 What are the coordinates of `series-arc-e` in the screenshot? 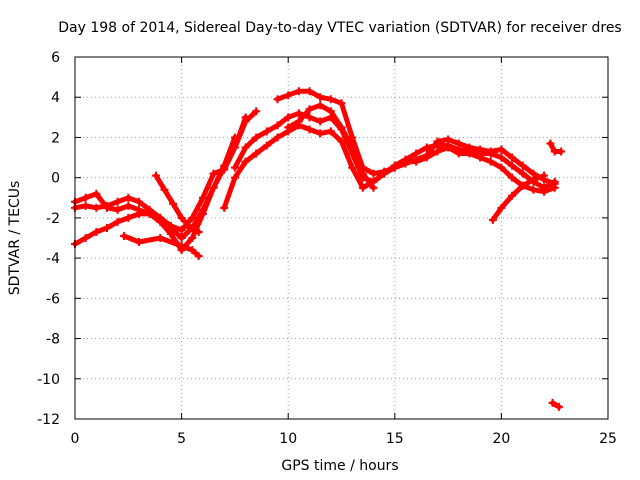 It's located at (177, 203).